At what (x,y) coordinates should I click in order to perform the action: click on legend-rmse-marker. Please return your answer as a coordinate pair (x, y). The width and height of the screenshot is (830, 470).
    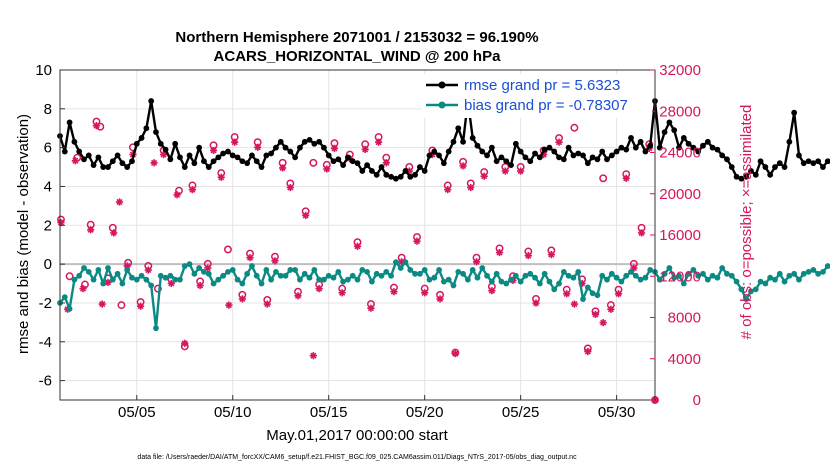
    Looking at the image, I should click on (442, 85).